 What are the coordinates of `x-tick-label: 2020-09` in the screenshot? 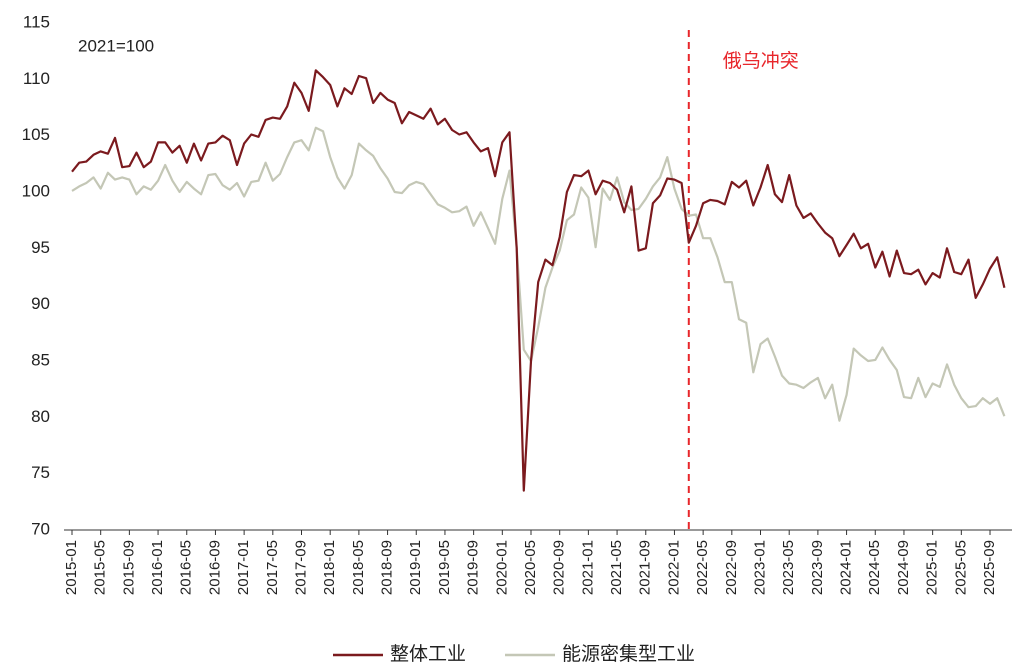 It's located at (559, 567).